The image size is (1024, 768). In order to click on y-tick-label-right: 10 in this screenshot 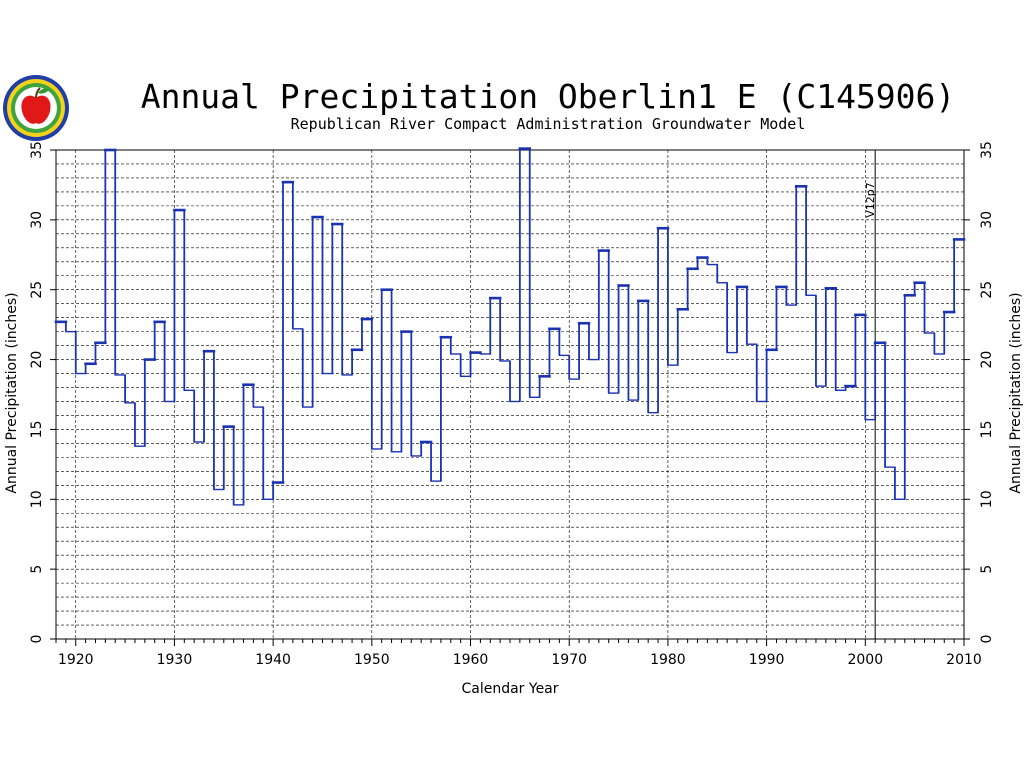, I will do `click(987, 499)`.